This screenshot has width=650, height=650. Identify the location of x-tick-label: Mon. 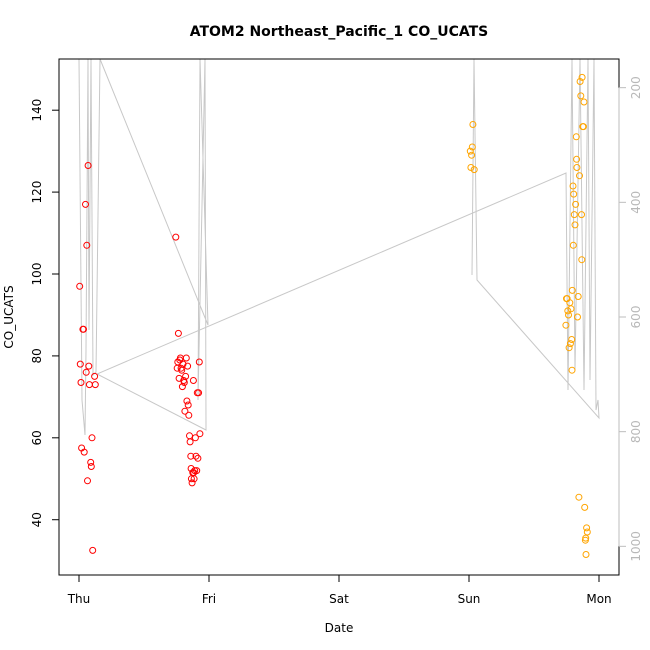
(598, 599).